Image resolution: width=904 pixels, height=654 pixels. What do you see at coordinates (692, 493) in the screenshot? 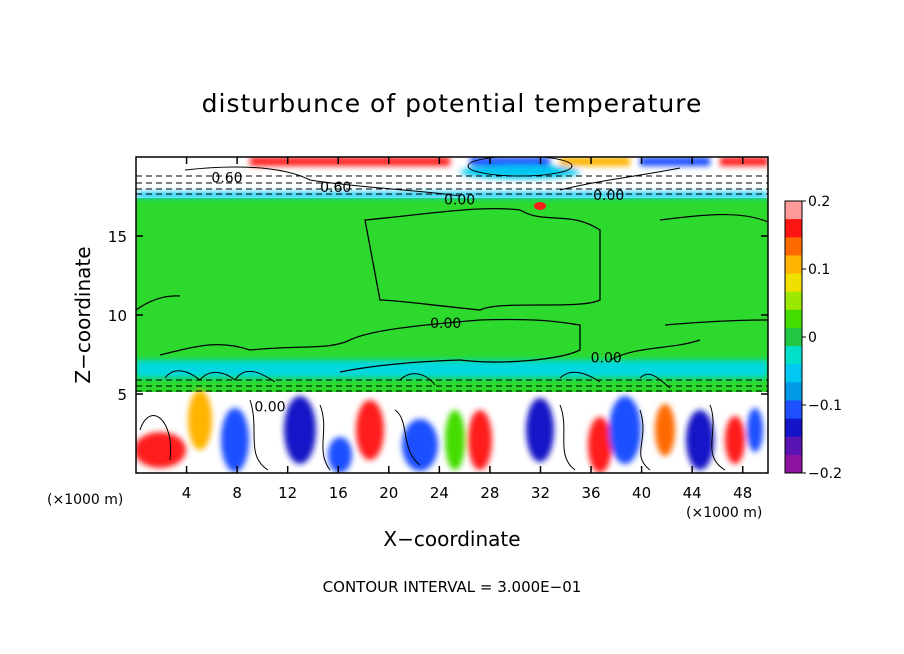
I see `x-tick-label: 44` at bounding box center [692, 493].